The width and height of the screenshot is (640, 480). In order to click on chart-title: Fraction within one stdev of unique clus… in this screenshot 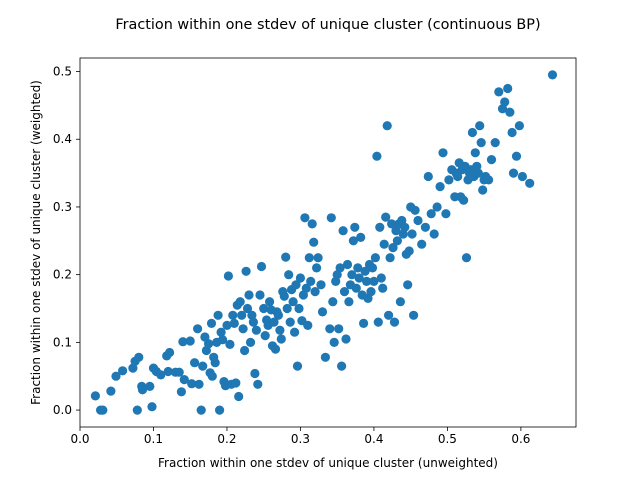, I will do `click(327, 25)`.